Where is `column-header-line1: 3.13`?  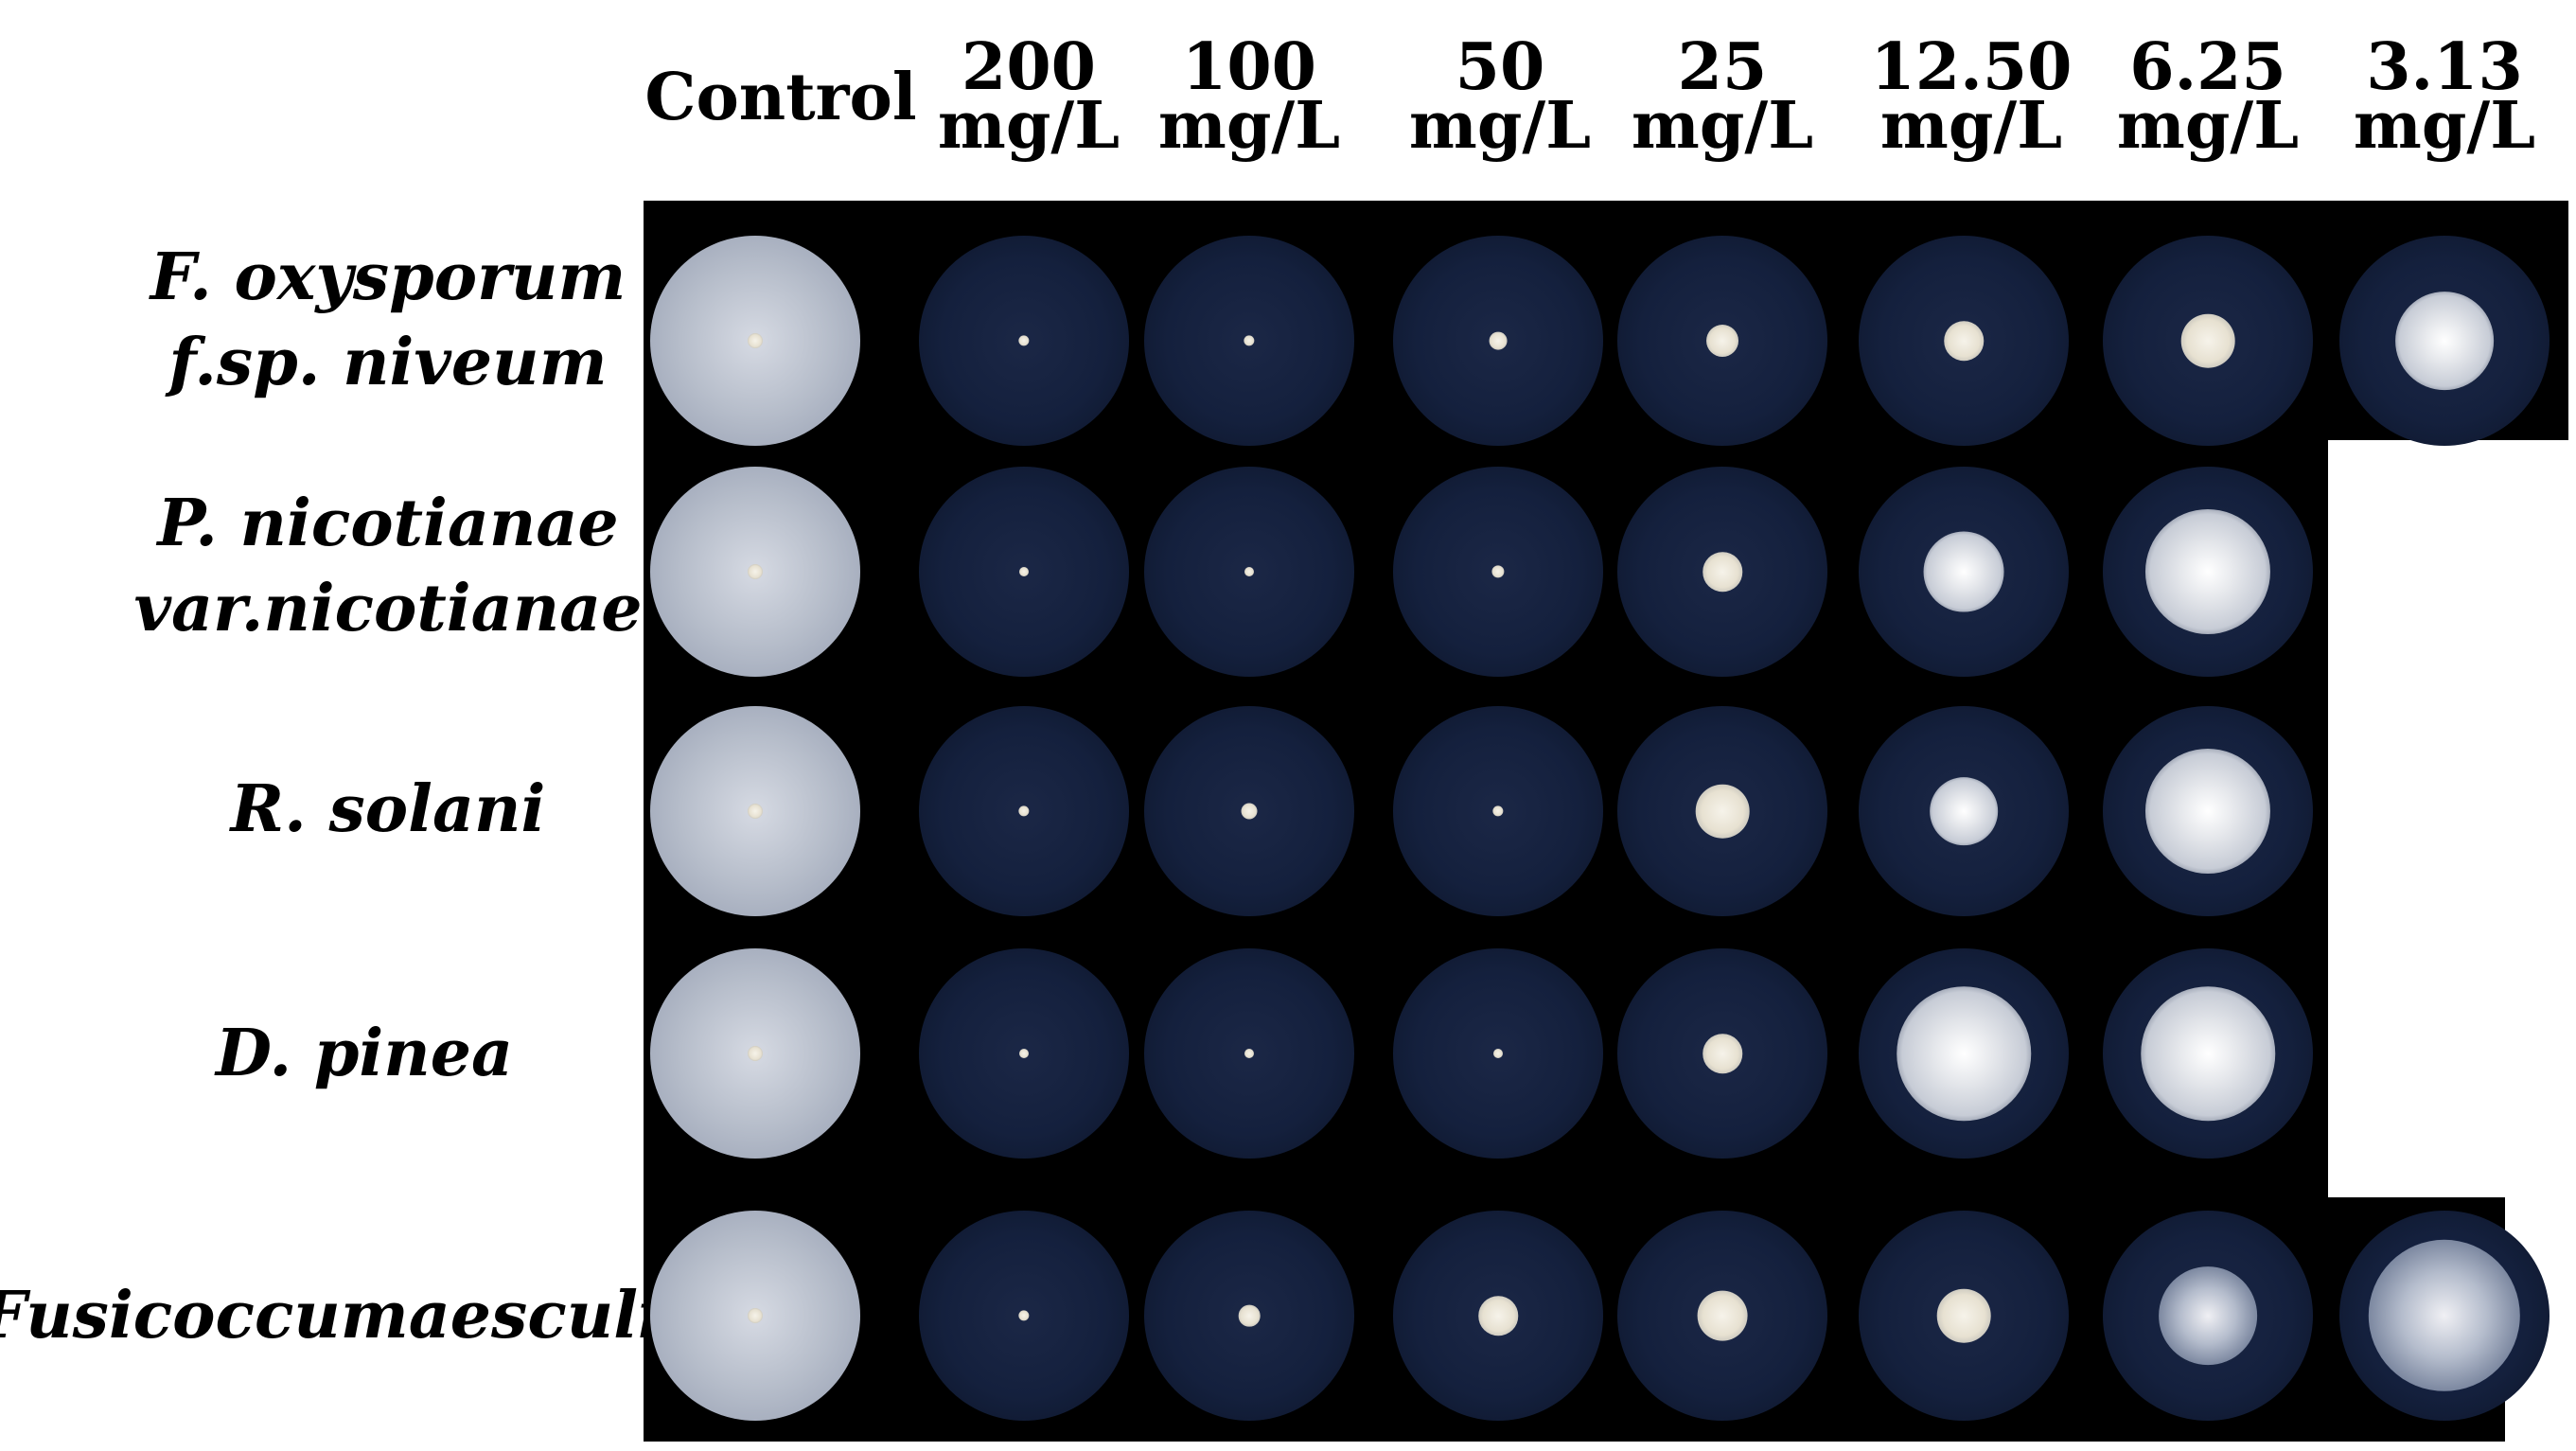 column-header-line1: 3.13 is located at coordinates (2444, 67).